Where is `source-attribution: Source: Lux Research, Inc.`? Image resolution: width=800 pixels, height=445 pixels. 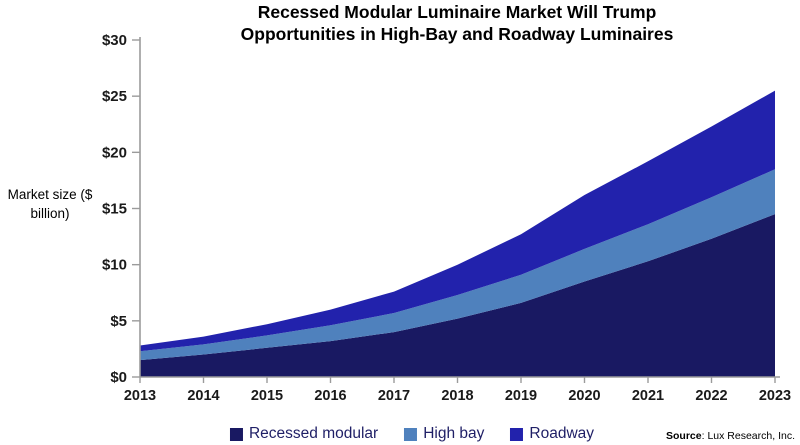
source-attribution: Source: Lux Research, Inc. is located at coordinates (730, 436).